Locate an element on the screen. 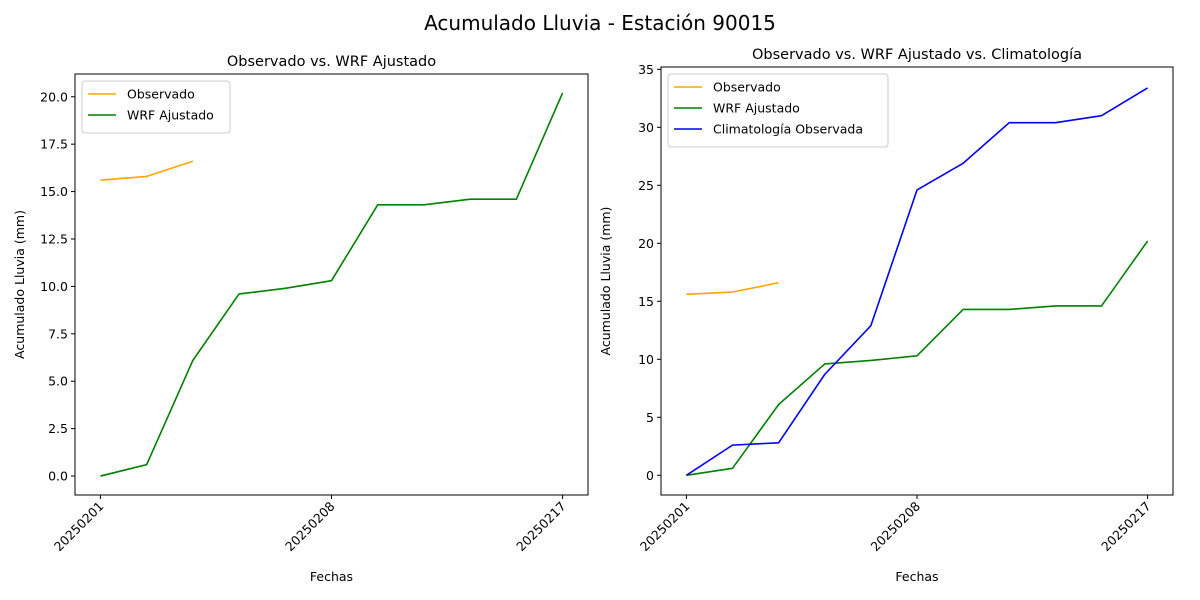 This screenshot has width=1200, height=600. y-tick-label: 12.5 is located at coordinates (54, 238).